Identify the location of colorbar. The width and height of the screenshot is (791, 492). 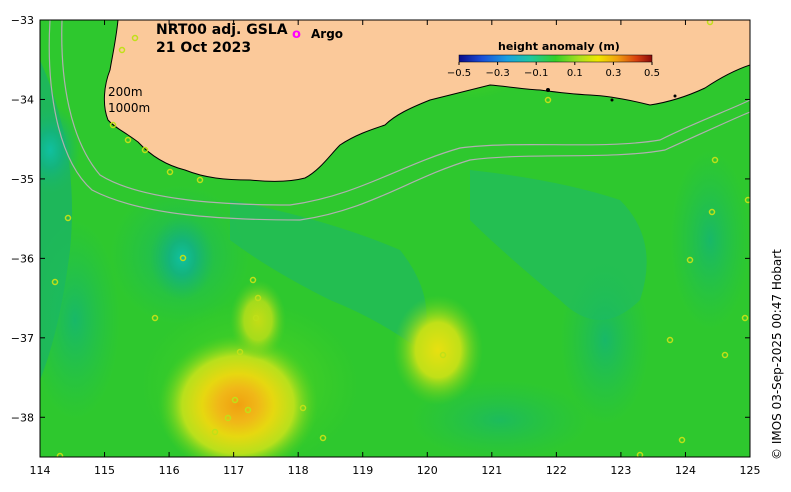
(555, 58).